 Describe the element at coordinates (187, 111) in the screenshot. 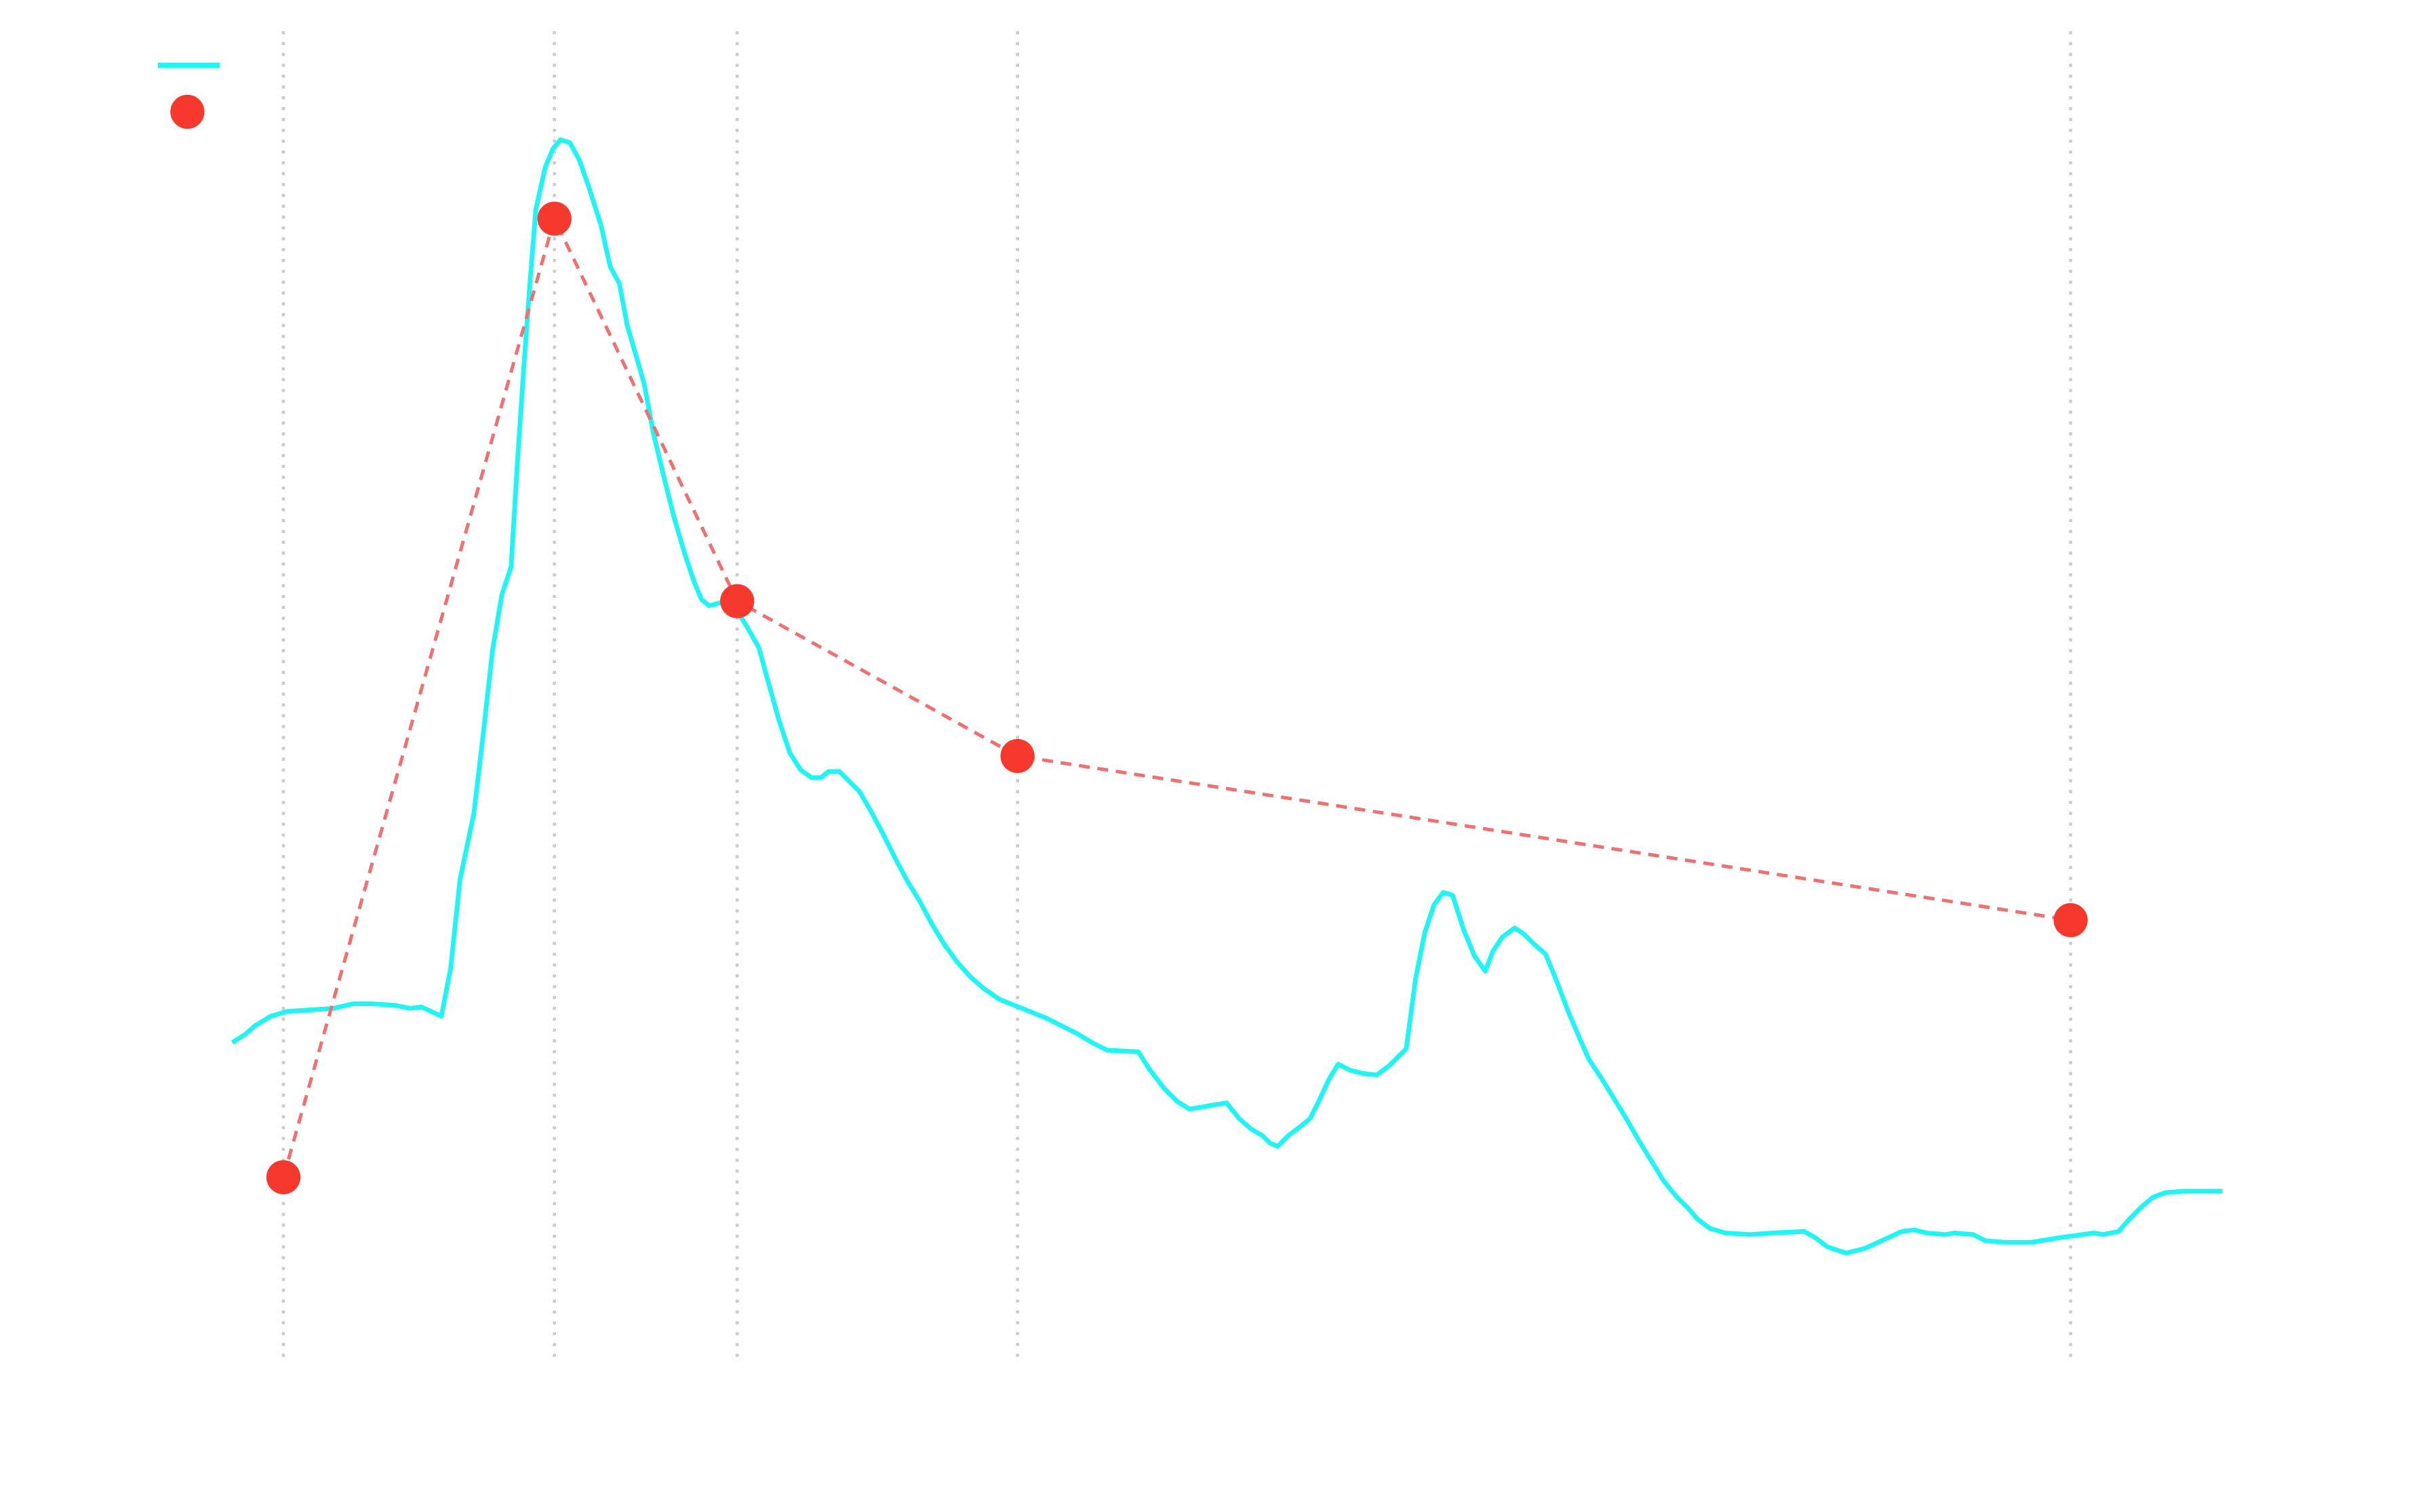

I see `legend-marker` at that location.